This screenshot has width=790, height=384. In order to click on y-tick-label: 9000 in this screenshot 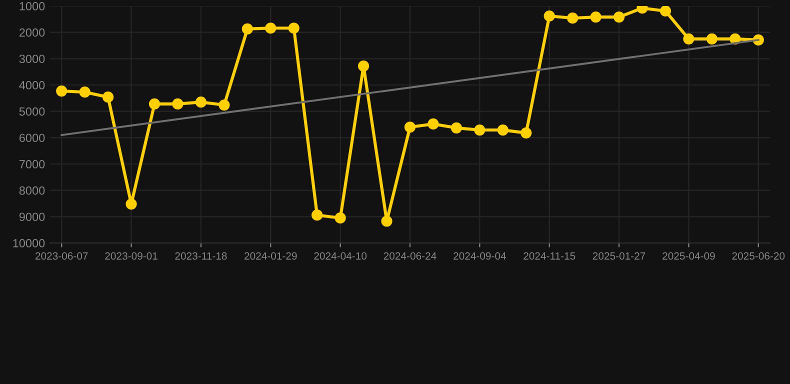, I will do `click(32, 217)`.